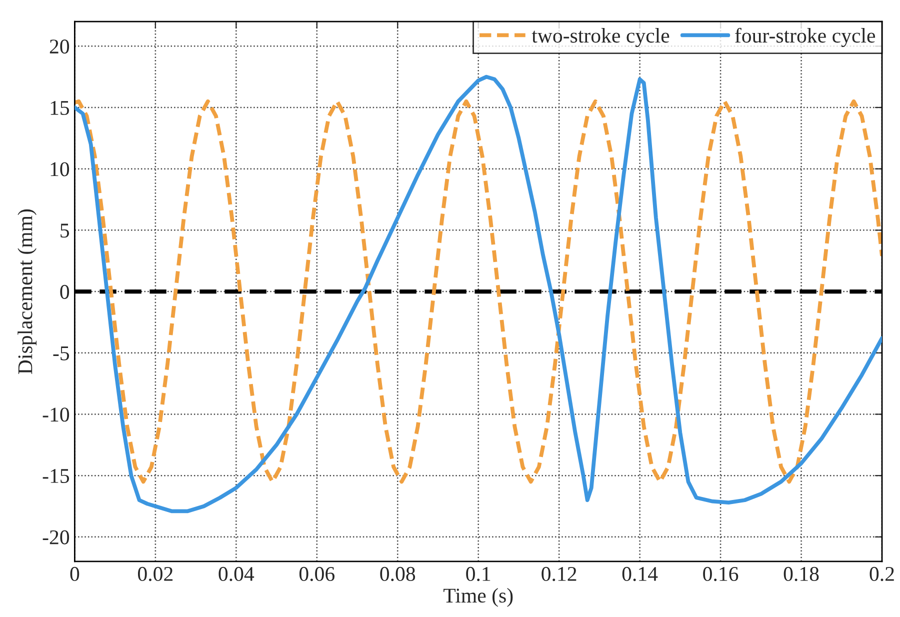  What do you see at coordinates (155, 574) in the screenshot?
I see `x-tick-label: 0.02` at bounding box center [155, 574].